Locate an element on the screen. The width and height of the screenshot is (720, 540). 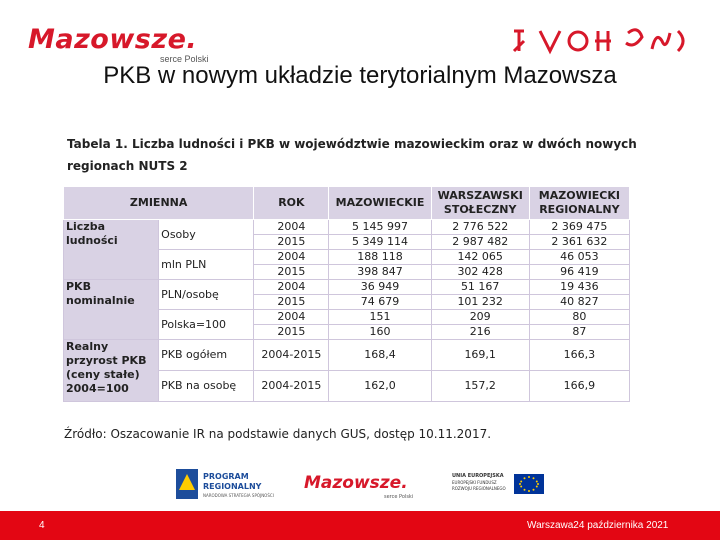
eu-line-1: UNIA EUROPEJSKA is located at coordinates (478, 476).